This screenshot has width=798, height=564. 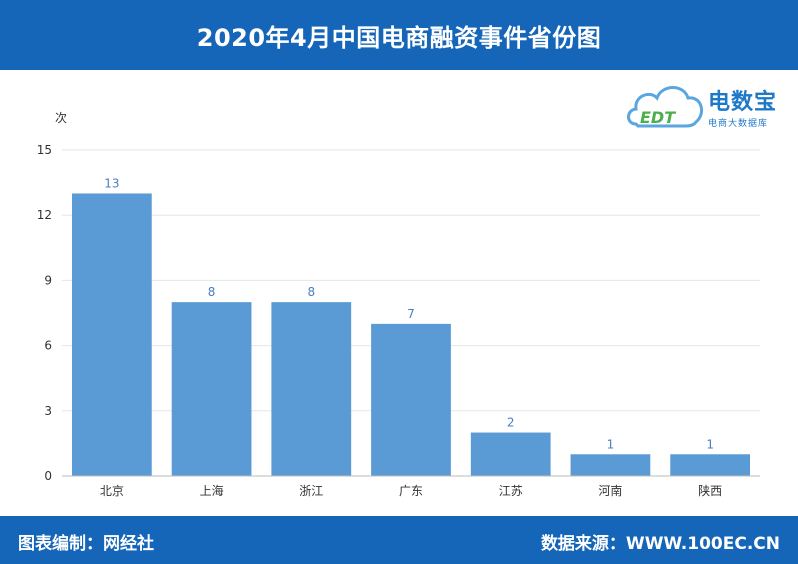 I want to click on cloud-logo-icon: EDT, so click(x=665, y=107).